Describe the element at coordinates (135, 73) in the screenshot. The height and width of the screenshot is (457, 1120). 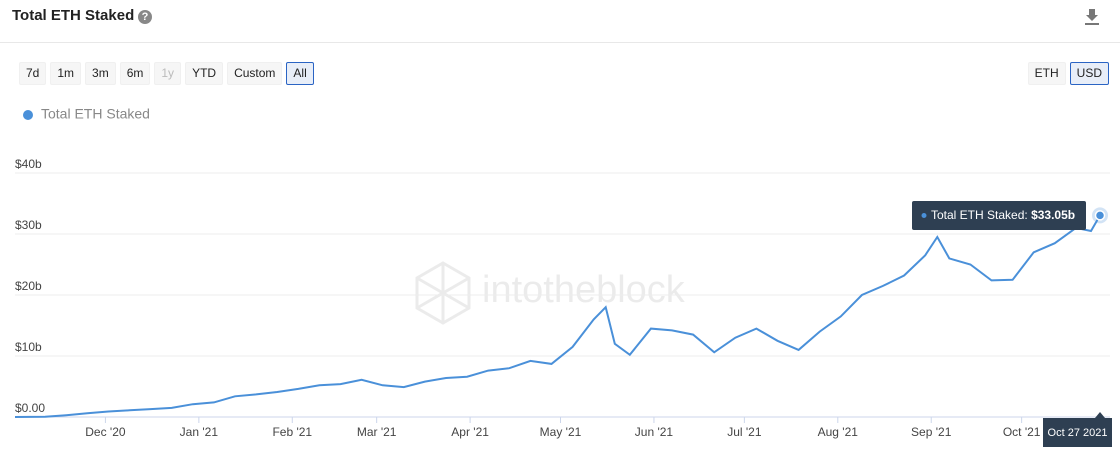
I see `button: 6m` at that location.